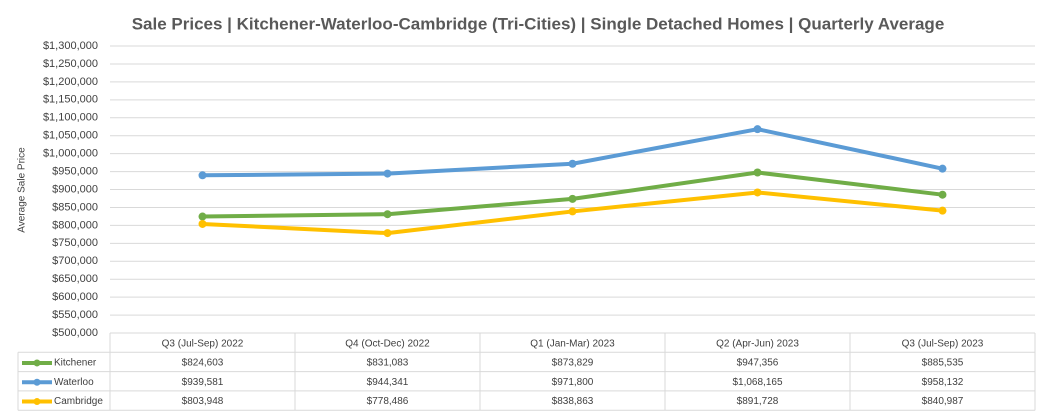 The image size is (1044, 418). Describe the element at coordinates (387, 343) in the screenshot. I see `x-tick-label: Q4 (Oct-Dec) 2022` at that location.